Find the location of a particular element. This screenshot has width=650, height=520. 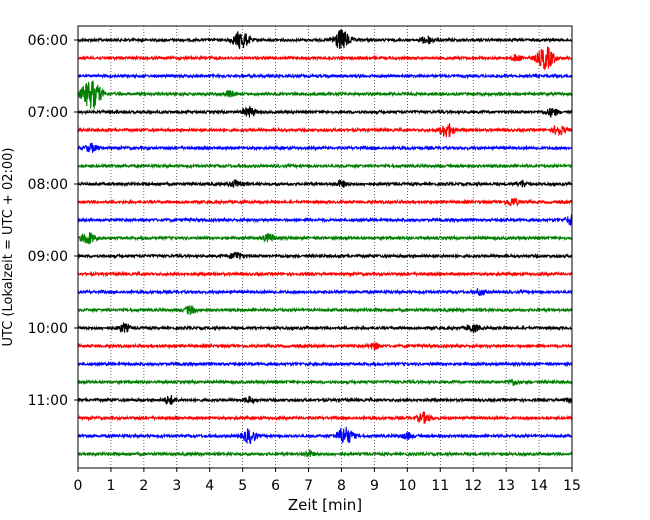

x-tick-label: 3 is located at coordinates (176, 486).